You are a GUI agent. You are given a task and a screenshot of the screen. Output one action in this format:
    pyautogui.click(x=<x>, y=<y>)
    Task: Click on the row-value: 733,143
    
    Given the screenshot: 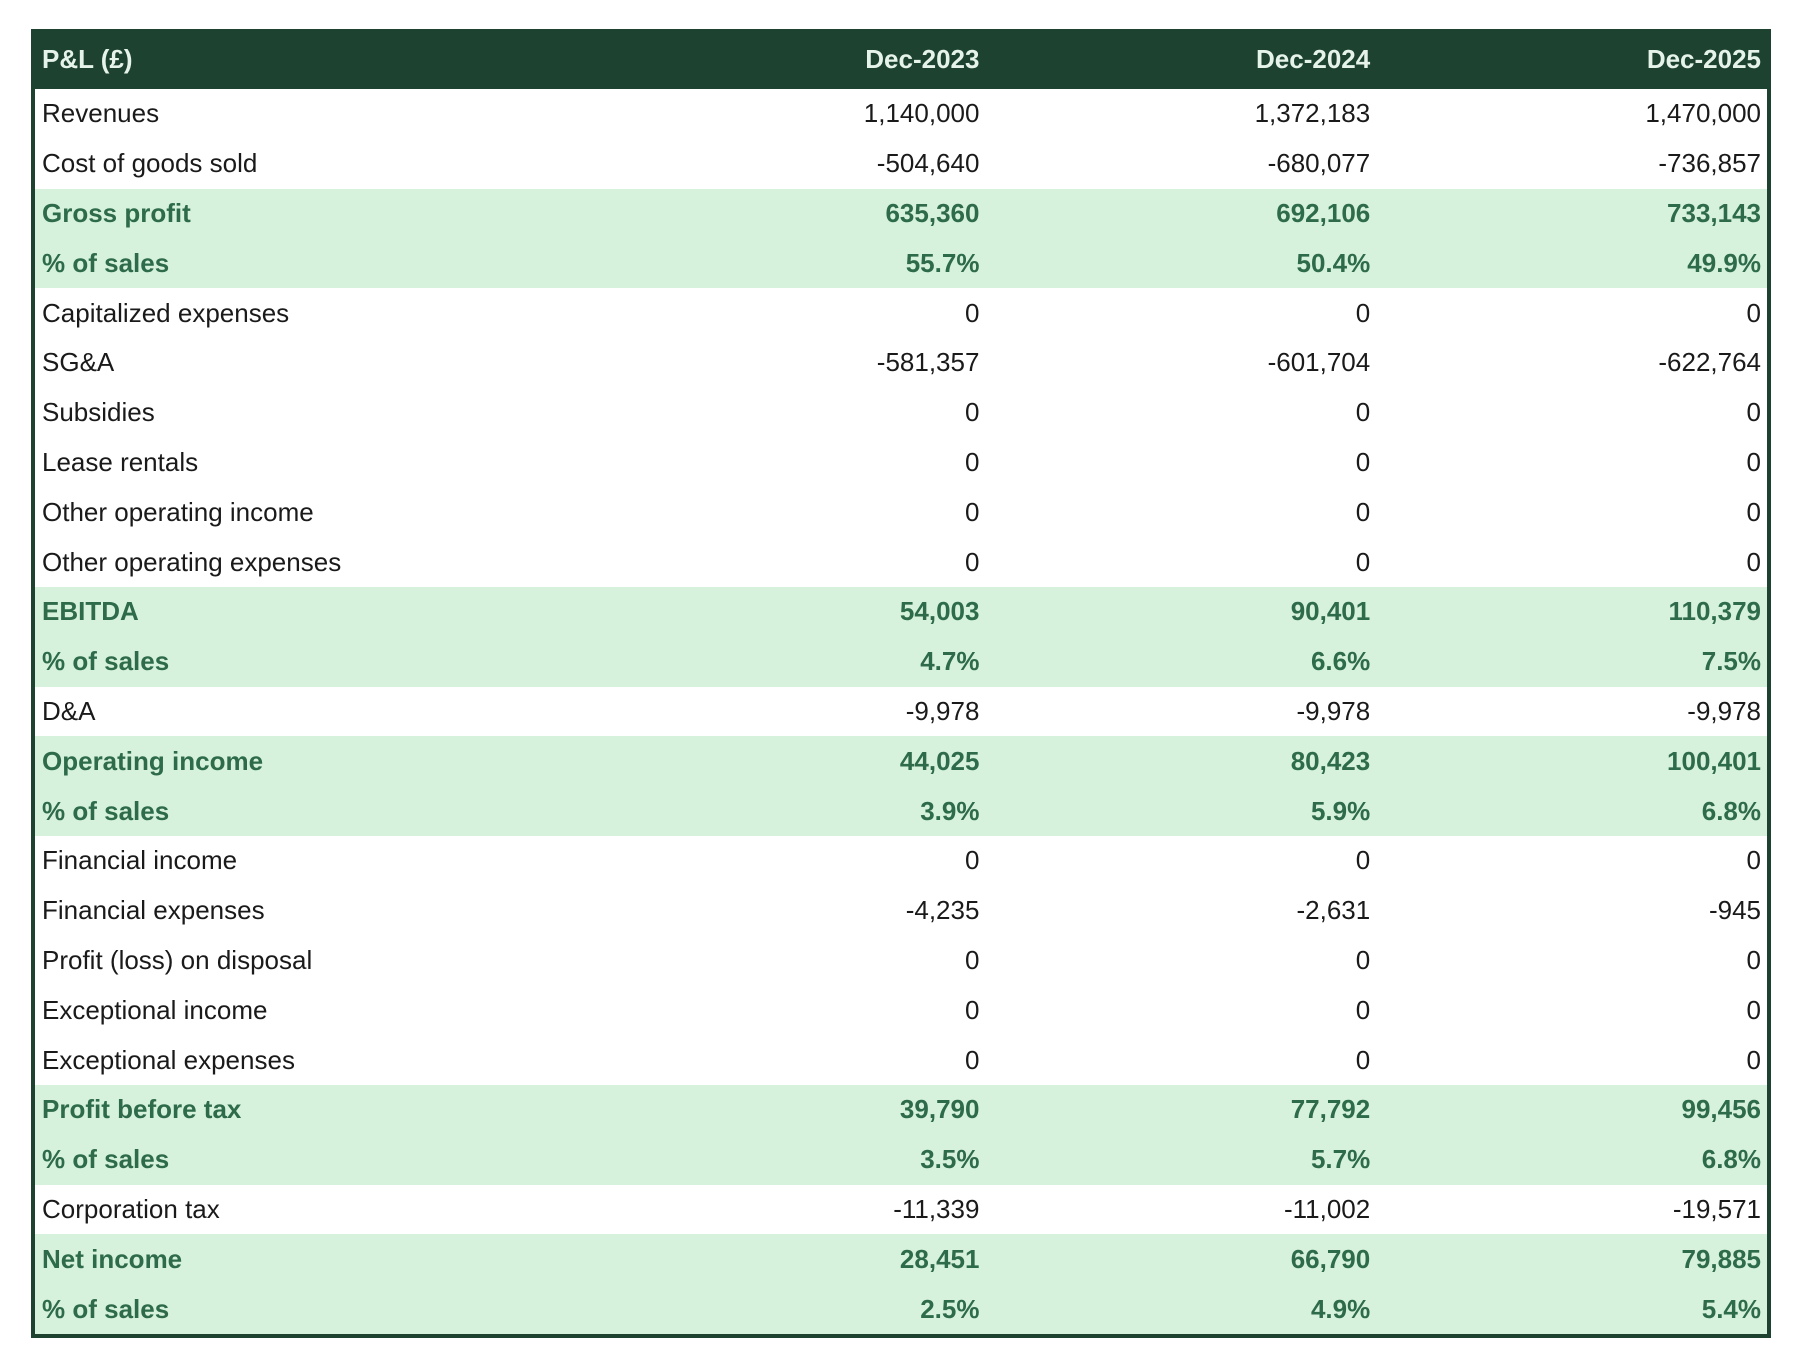 What is the action you would take?
    pyautogui.click(x=1714, y=212)
    